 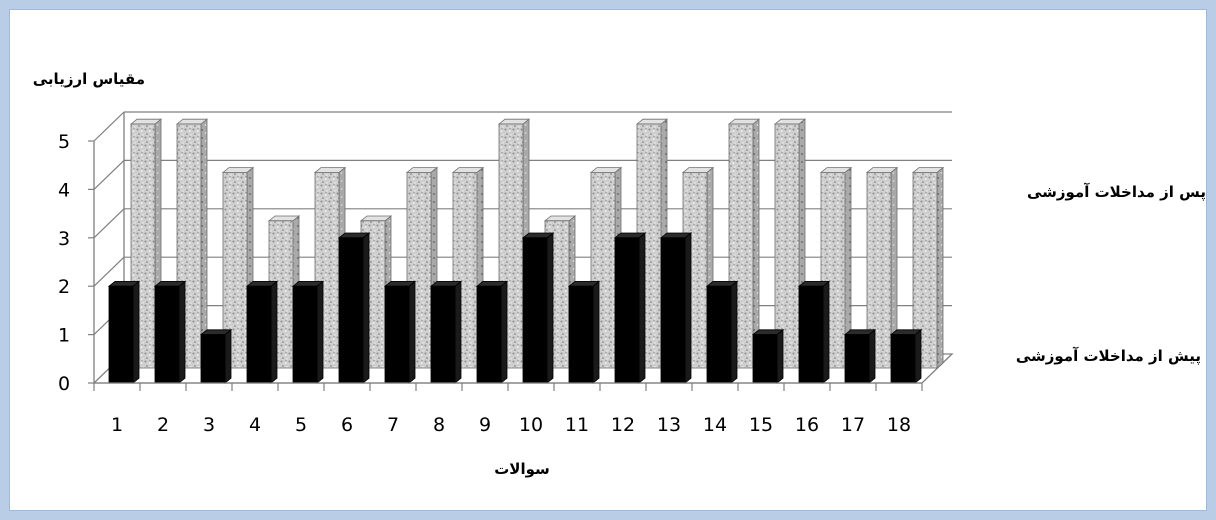 What do you see at coordinates (64, 239) in the screenshot?
I see `y-tick-label: 3` at bounding box center [64, 239].